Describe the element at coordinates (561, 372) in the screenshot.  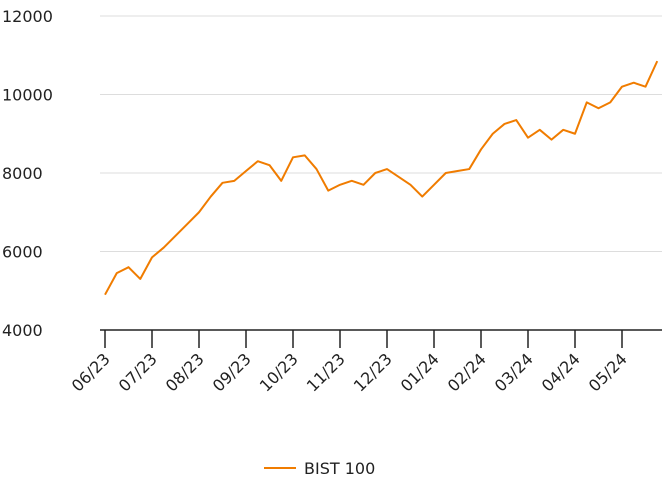
I see `x-tick-label: 04/24` at that location.